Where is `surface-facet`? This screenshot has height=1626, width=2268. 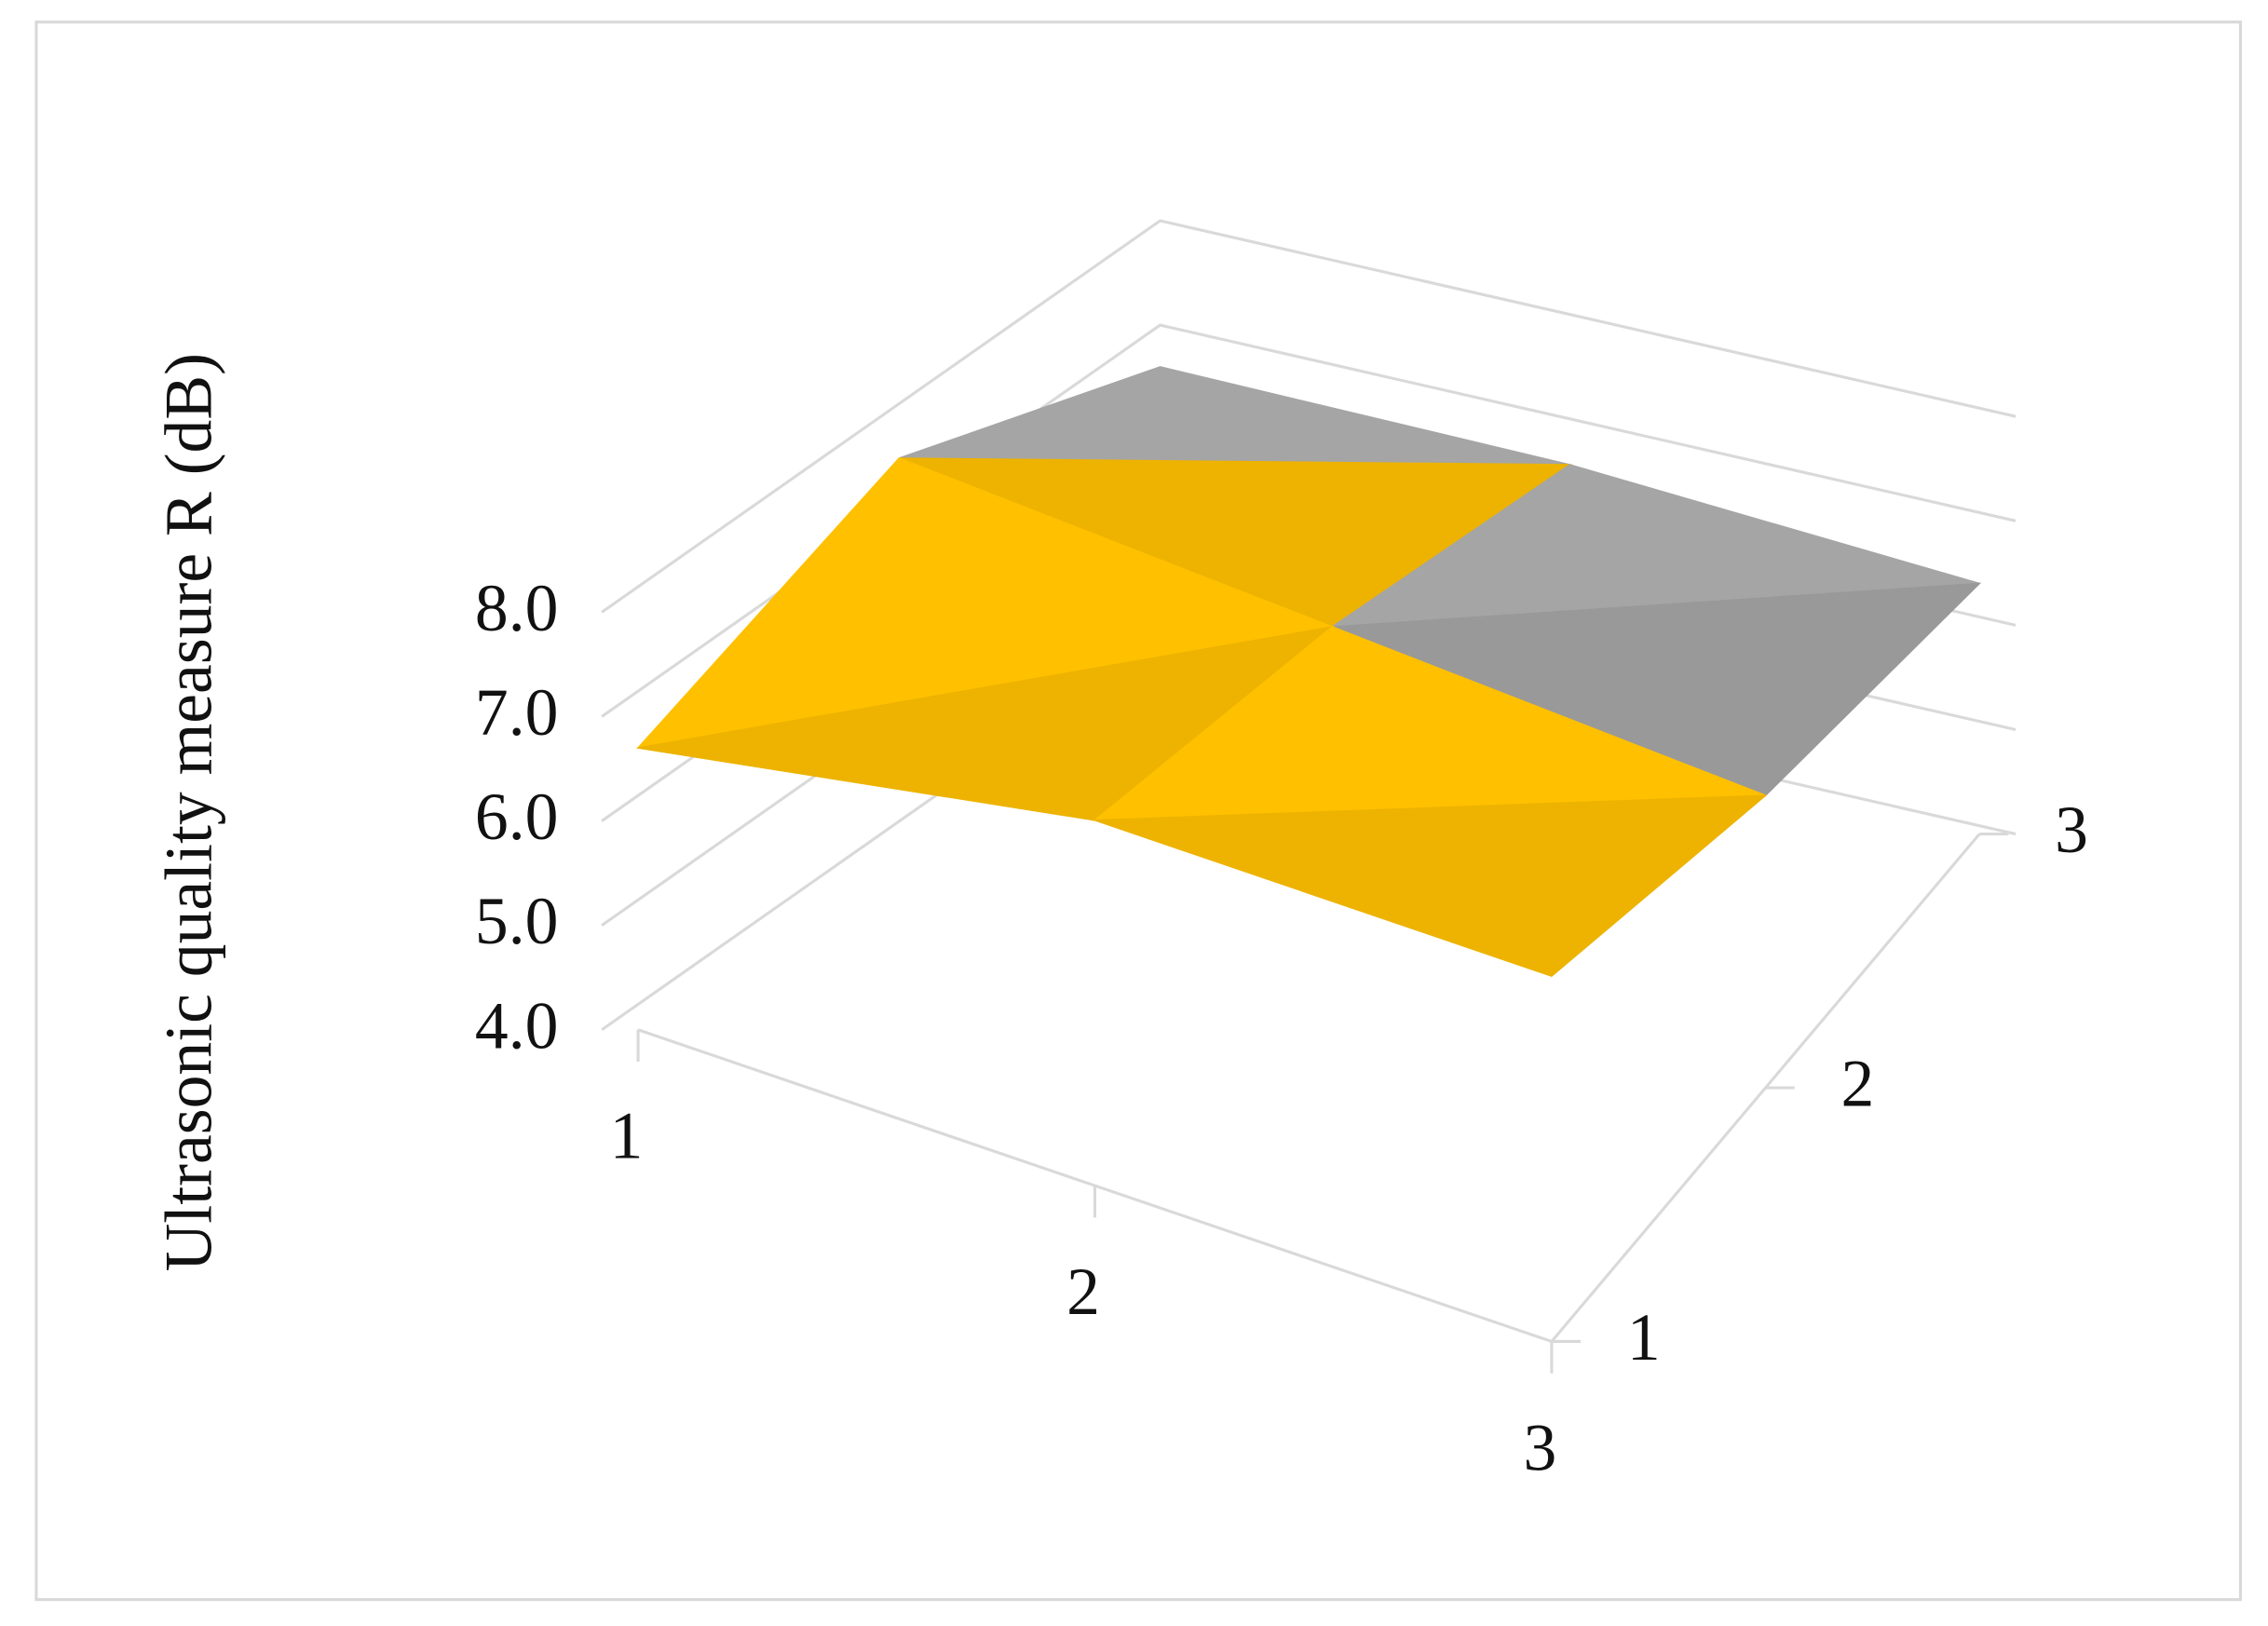
surface-facet is located at coordinates (1431, 886).